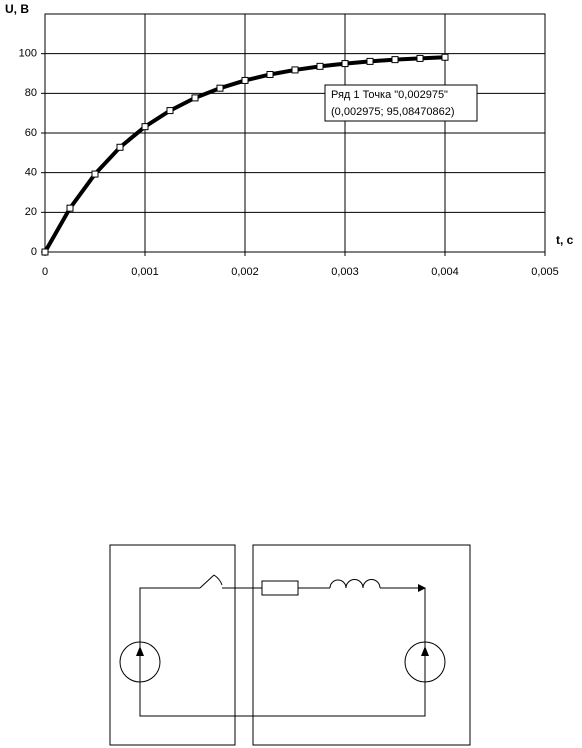 The image size is (582, 748). I want to click on x-axis-label: t, c, so click(565, 240).